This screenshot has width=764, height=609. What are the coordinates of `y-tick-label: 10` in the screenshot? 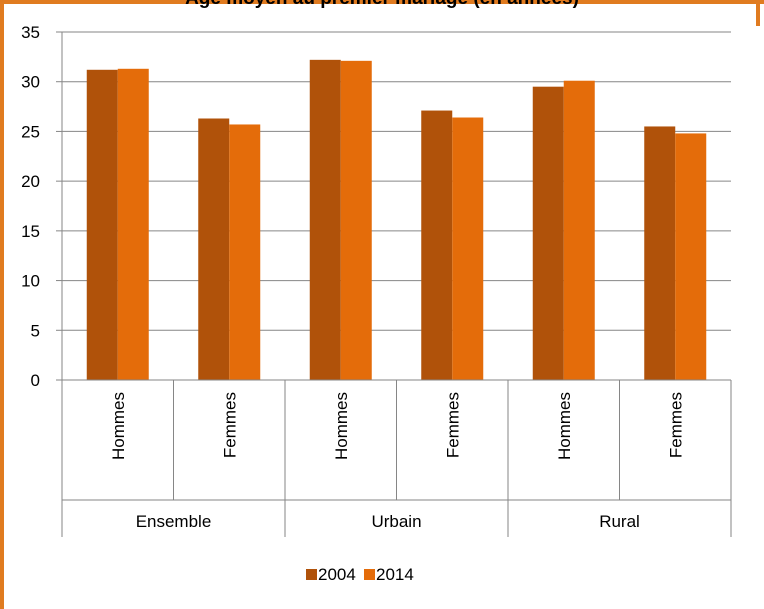 It's located at (30, 281).